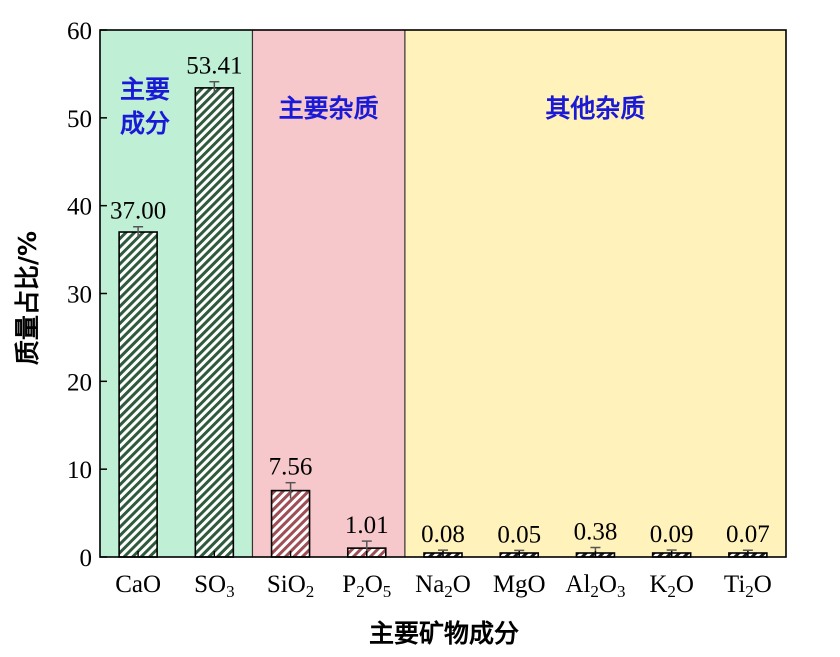 The image size is (840, 657). What do you see at coordinates (79, 31) in the screenshot?
I see `y-tick-label: 60` at bounding box center [79, 31].